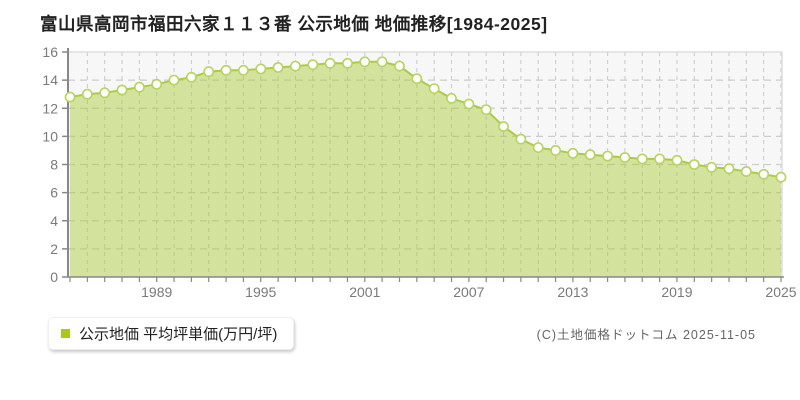 This screenshot has height=400, width=800. Describe the element at coordinates (178, 334) in the screenshot. I see `legend-label: 公示地価 平均坪単価(万円/坪)` at that location.